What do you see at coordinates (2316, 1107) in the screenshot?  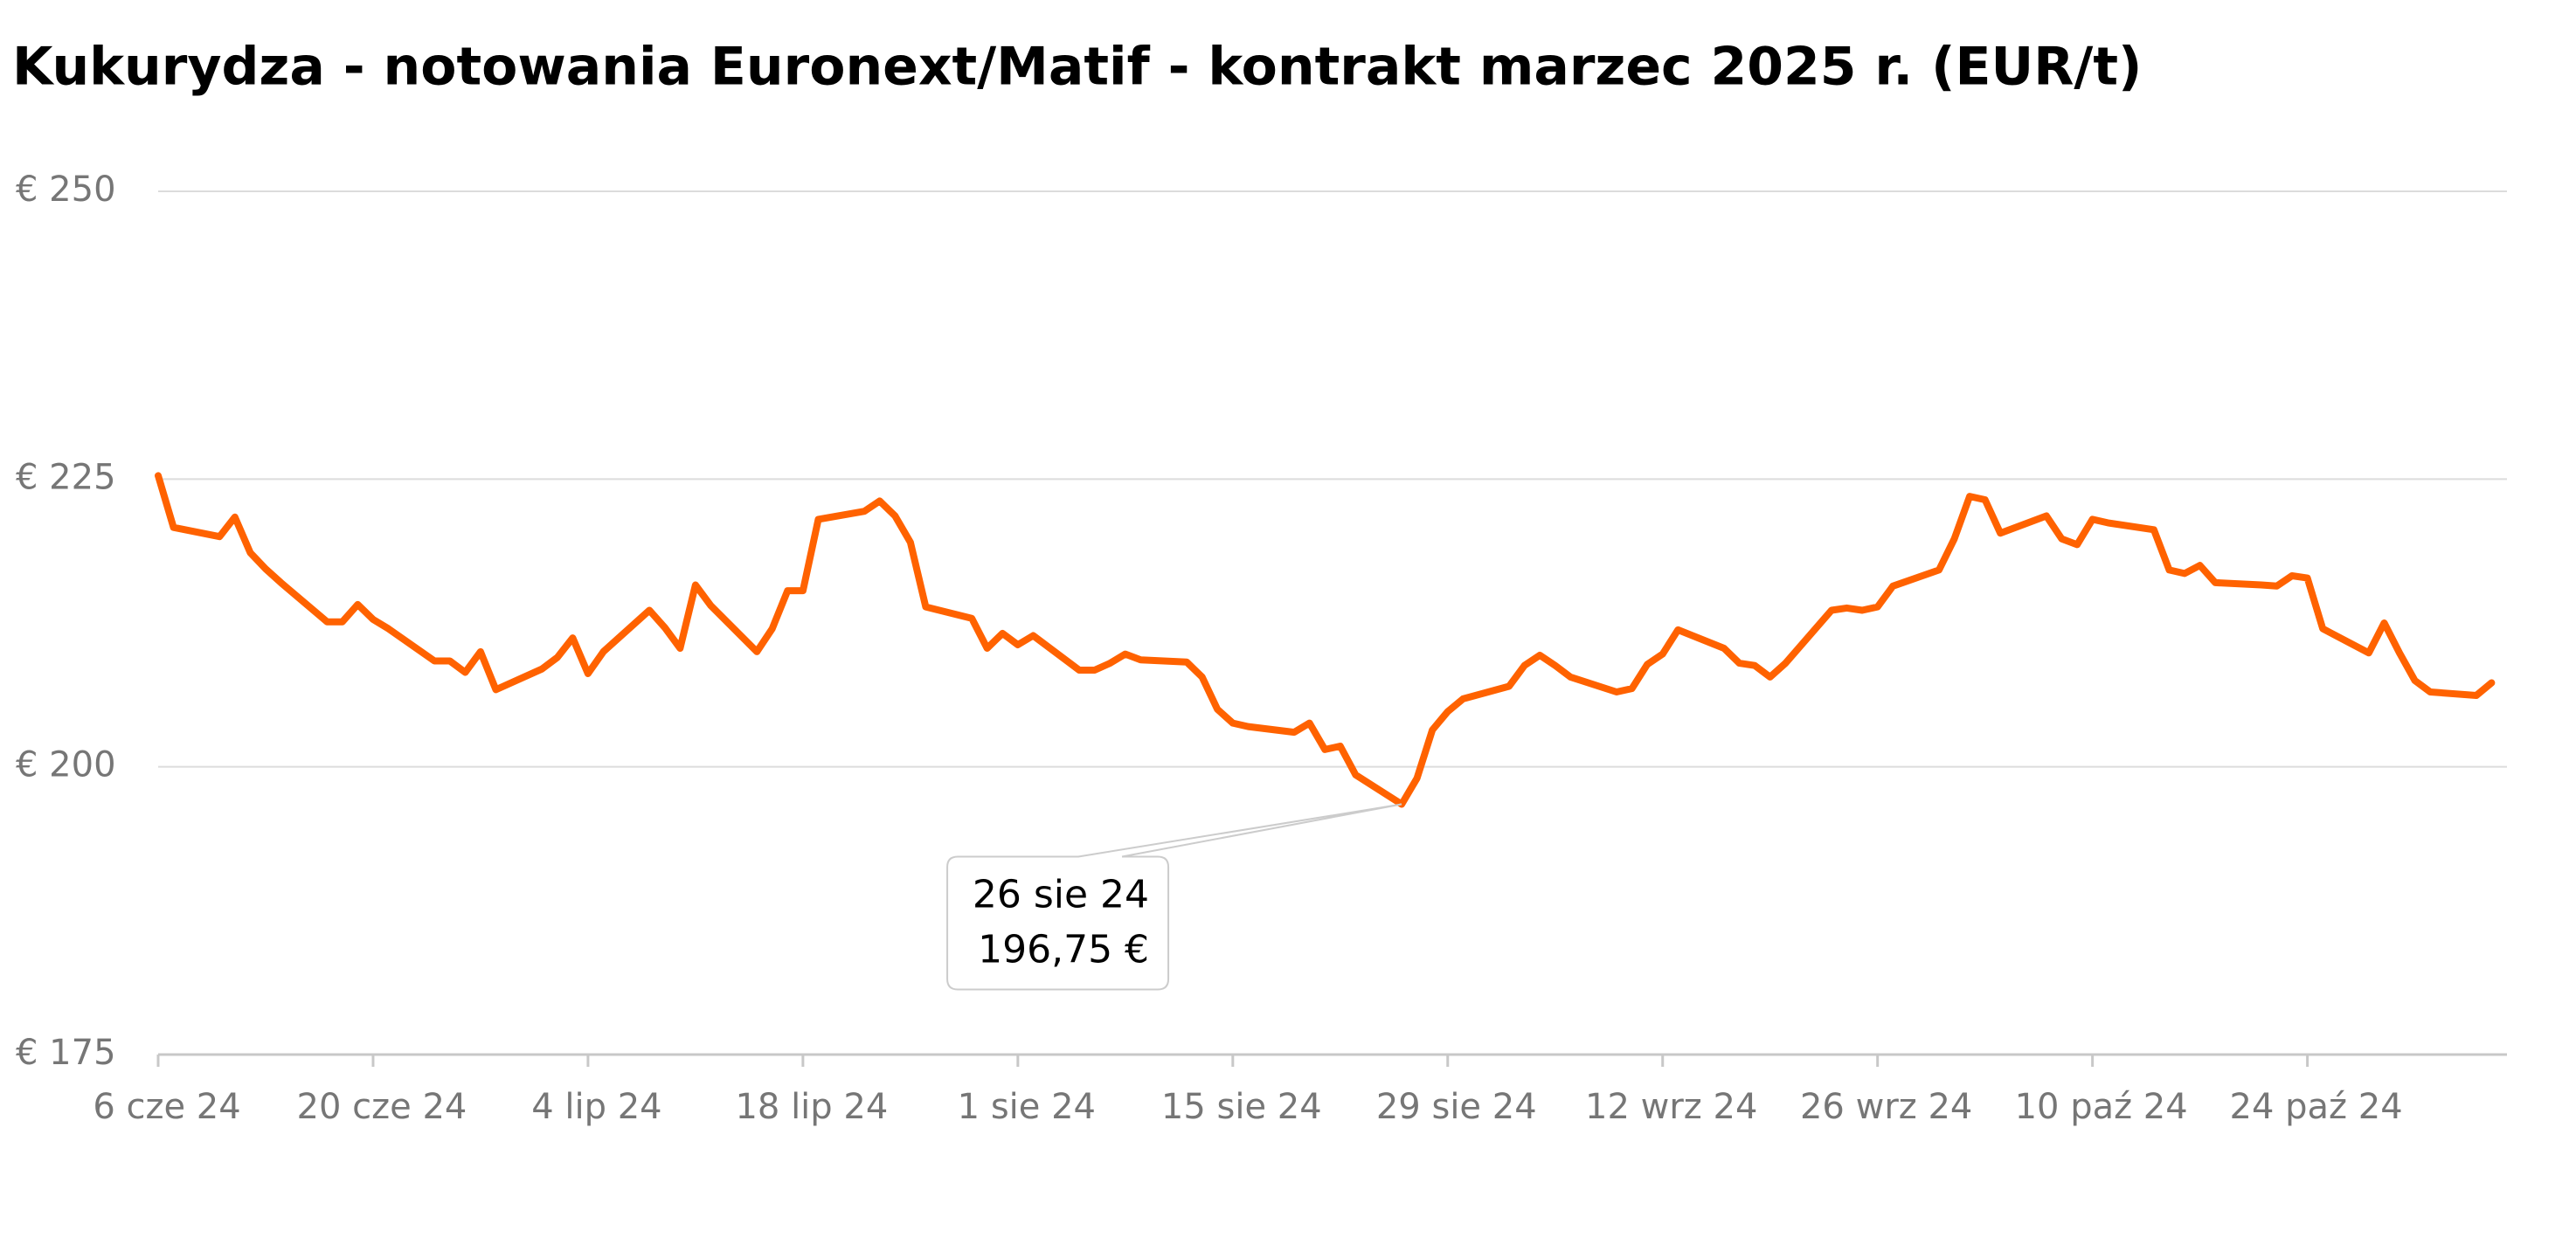 I see `x-tick-label: 24 paź 24` at bounding box center [2316, 1107].